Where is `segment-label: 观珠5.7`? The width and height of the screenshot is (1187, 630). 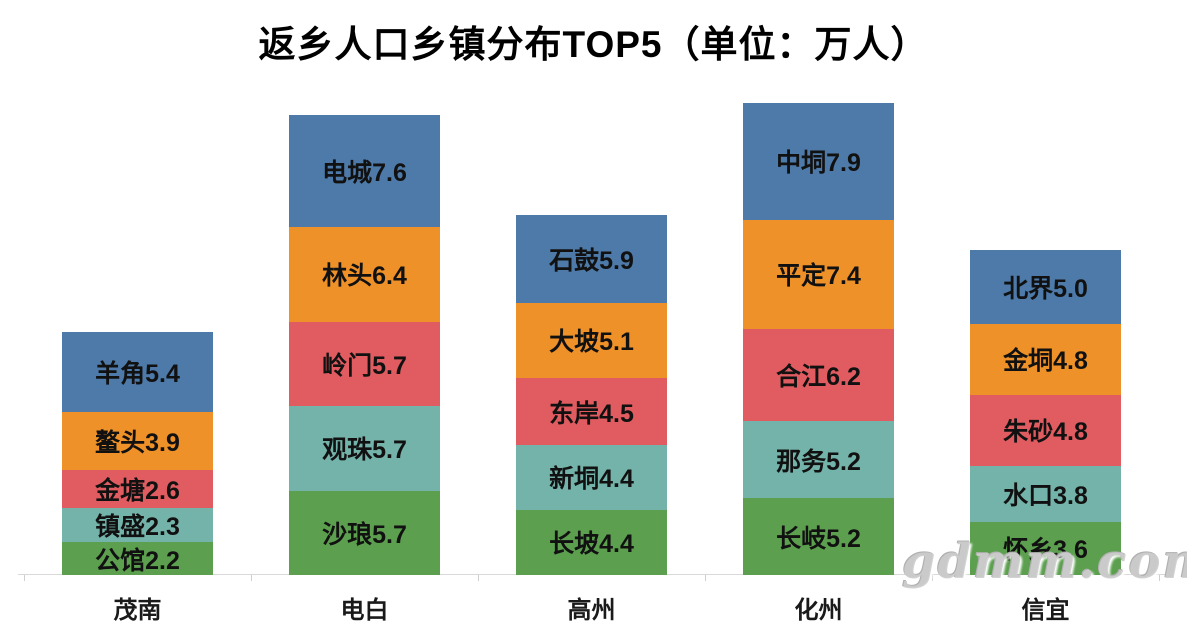 segment-label: 观珠5.7 is located at coordinates (364, 450).